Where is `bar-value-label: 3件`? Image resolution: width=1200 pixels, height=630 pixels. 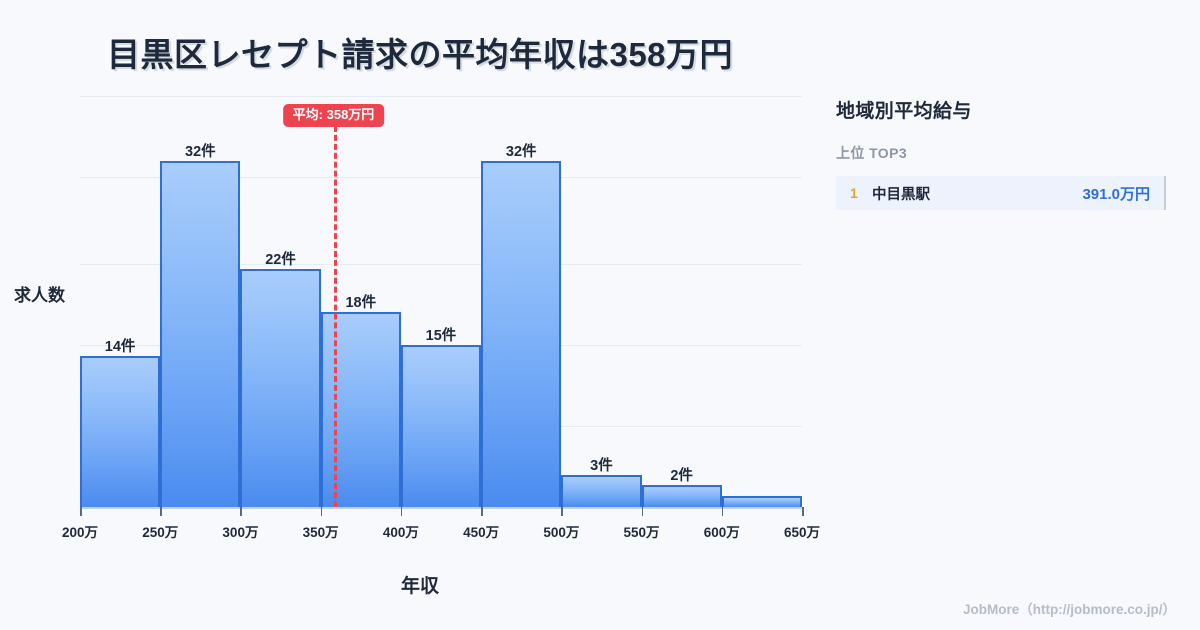 bar-value-label: 3件 is located at coordinates (601, 465).